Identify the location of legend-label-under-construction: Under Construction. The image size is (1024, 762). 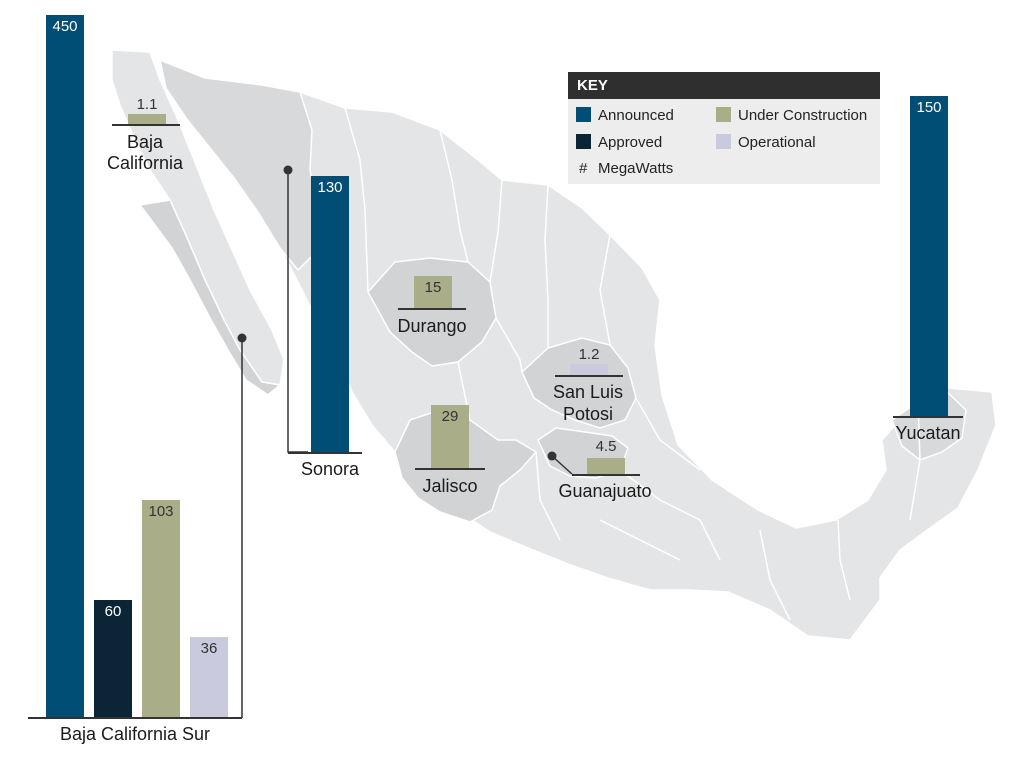
(803, 115).